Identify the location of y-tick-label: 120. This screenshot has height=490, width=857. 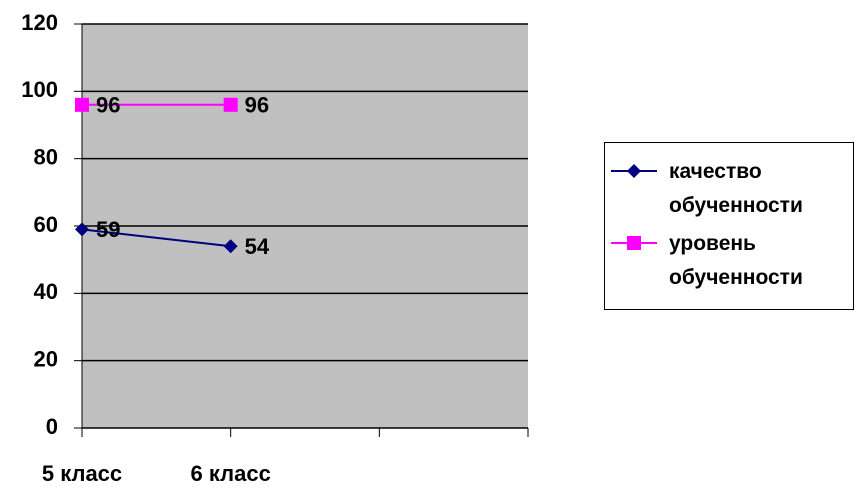
(39, 22).